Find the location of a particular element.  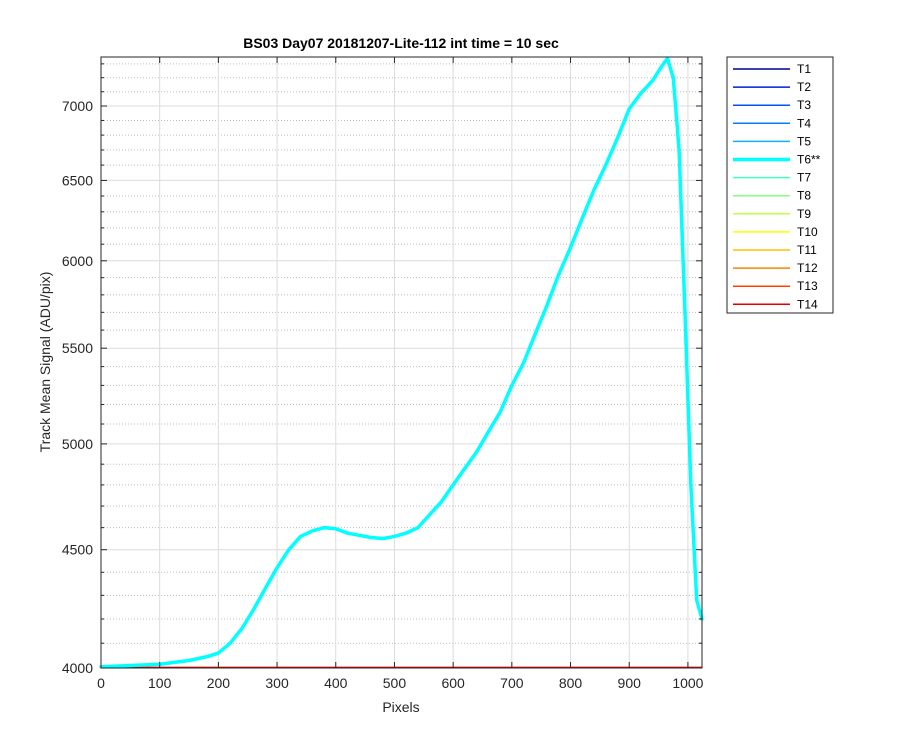

x-tick-label: 700 is located at coordinates (512, 683).